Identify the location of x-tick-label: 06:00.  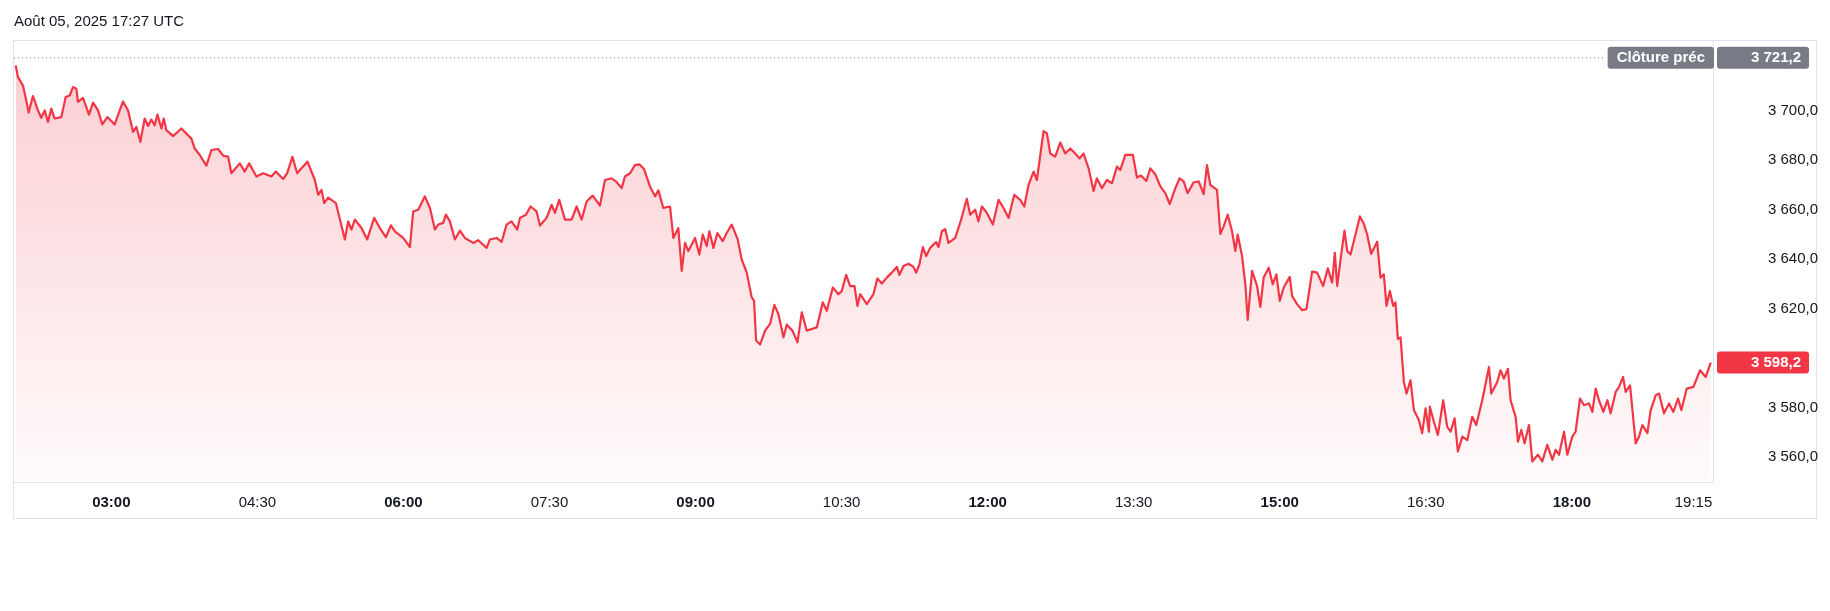
(403, 502).